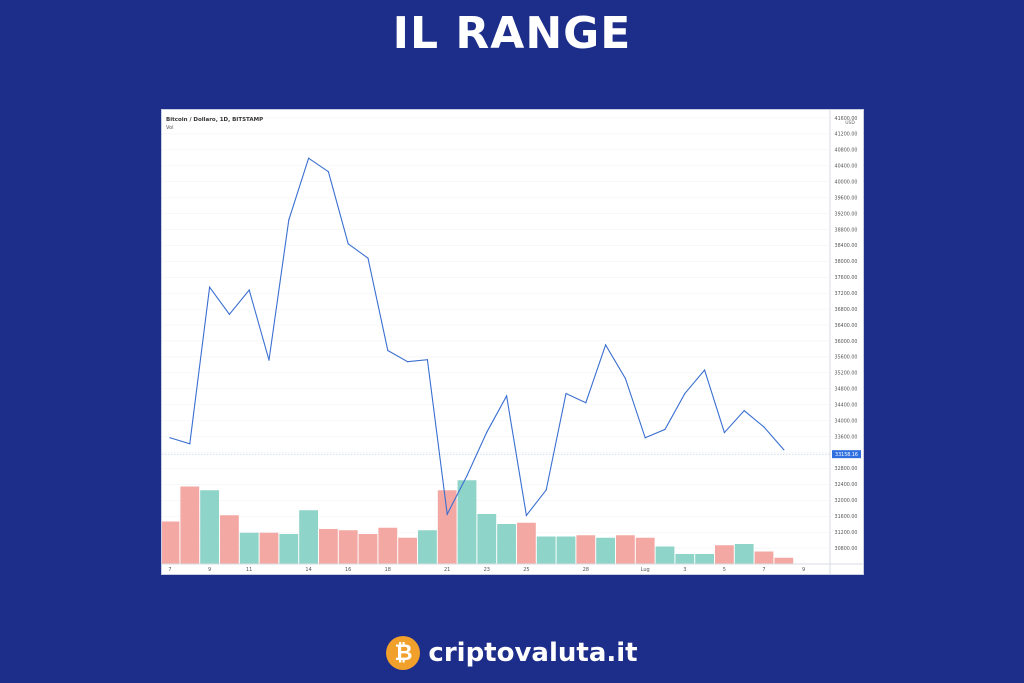 The image size is (1024, 683). I want to click on x-tick-label: 21, so click(447, 570).